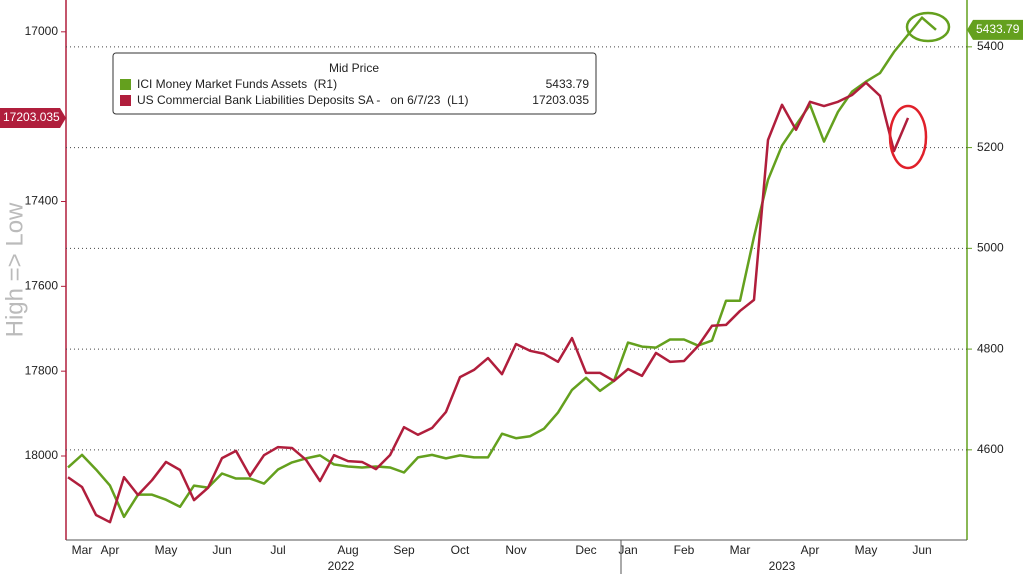 The height and width of the screenshot is (574, 1023). Describe the element at coordinates (684, 550) in the screenshot. I see `x-tick-label: Feb` at that location.